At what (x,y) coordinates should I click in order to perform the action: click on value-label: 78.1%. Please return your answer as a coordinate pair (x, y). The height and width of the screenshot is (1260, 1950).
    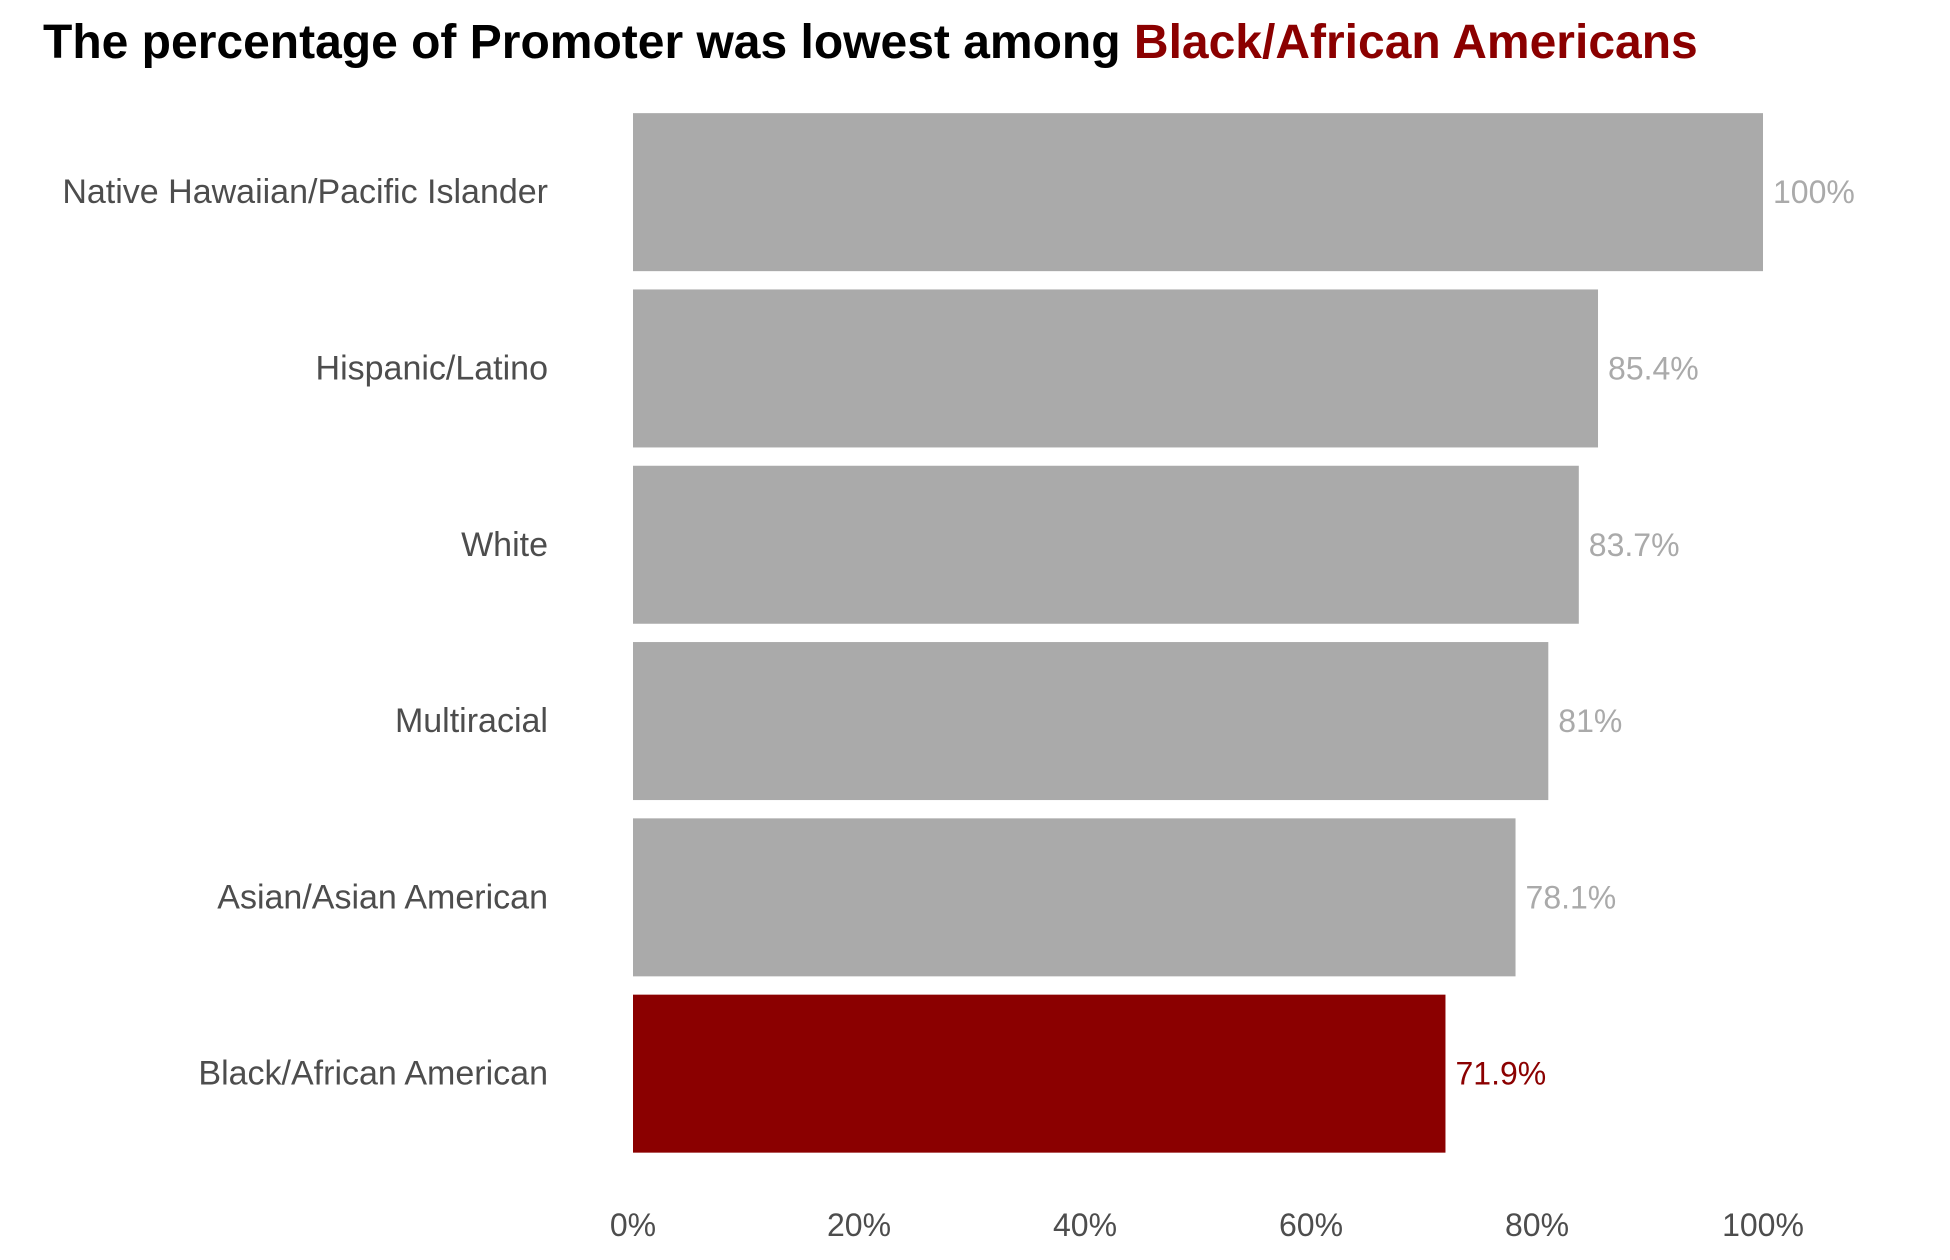
    Looking at the image, I should click on (1571, 897).